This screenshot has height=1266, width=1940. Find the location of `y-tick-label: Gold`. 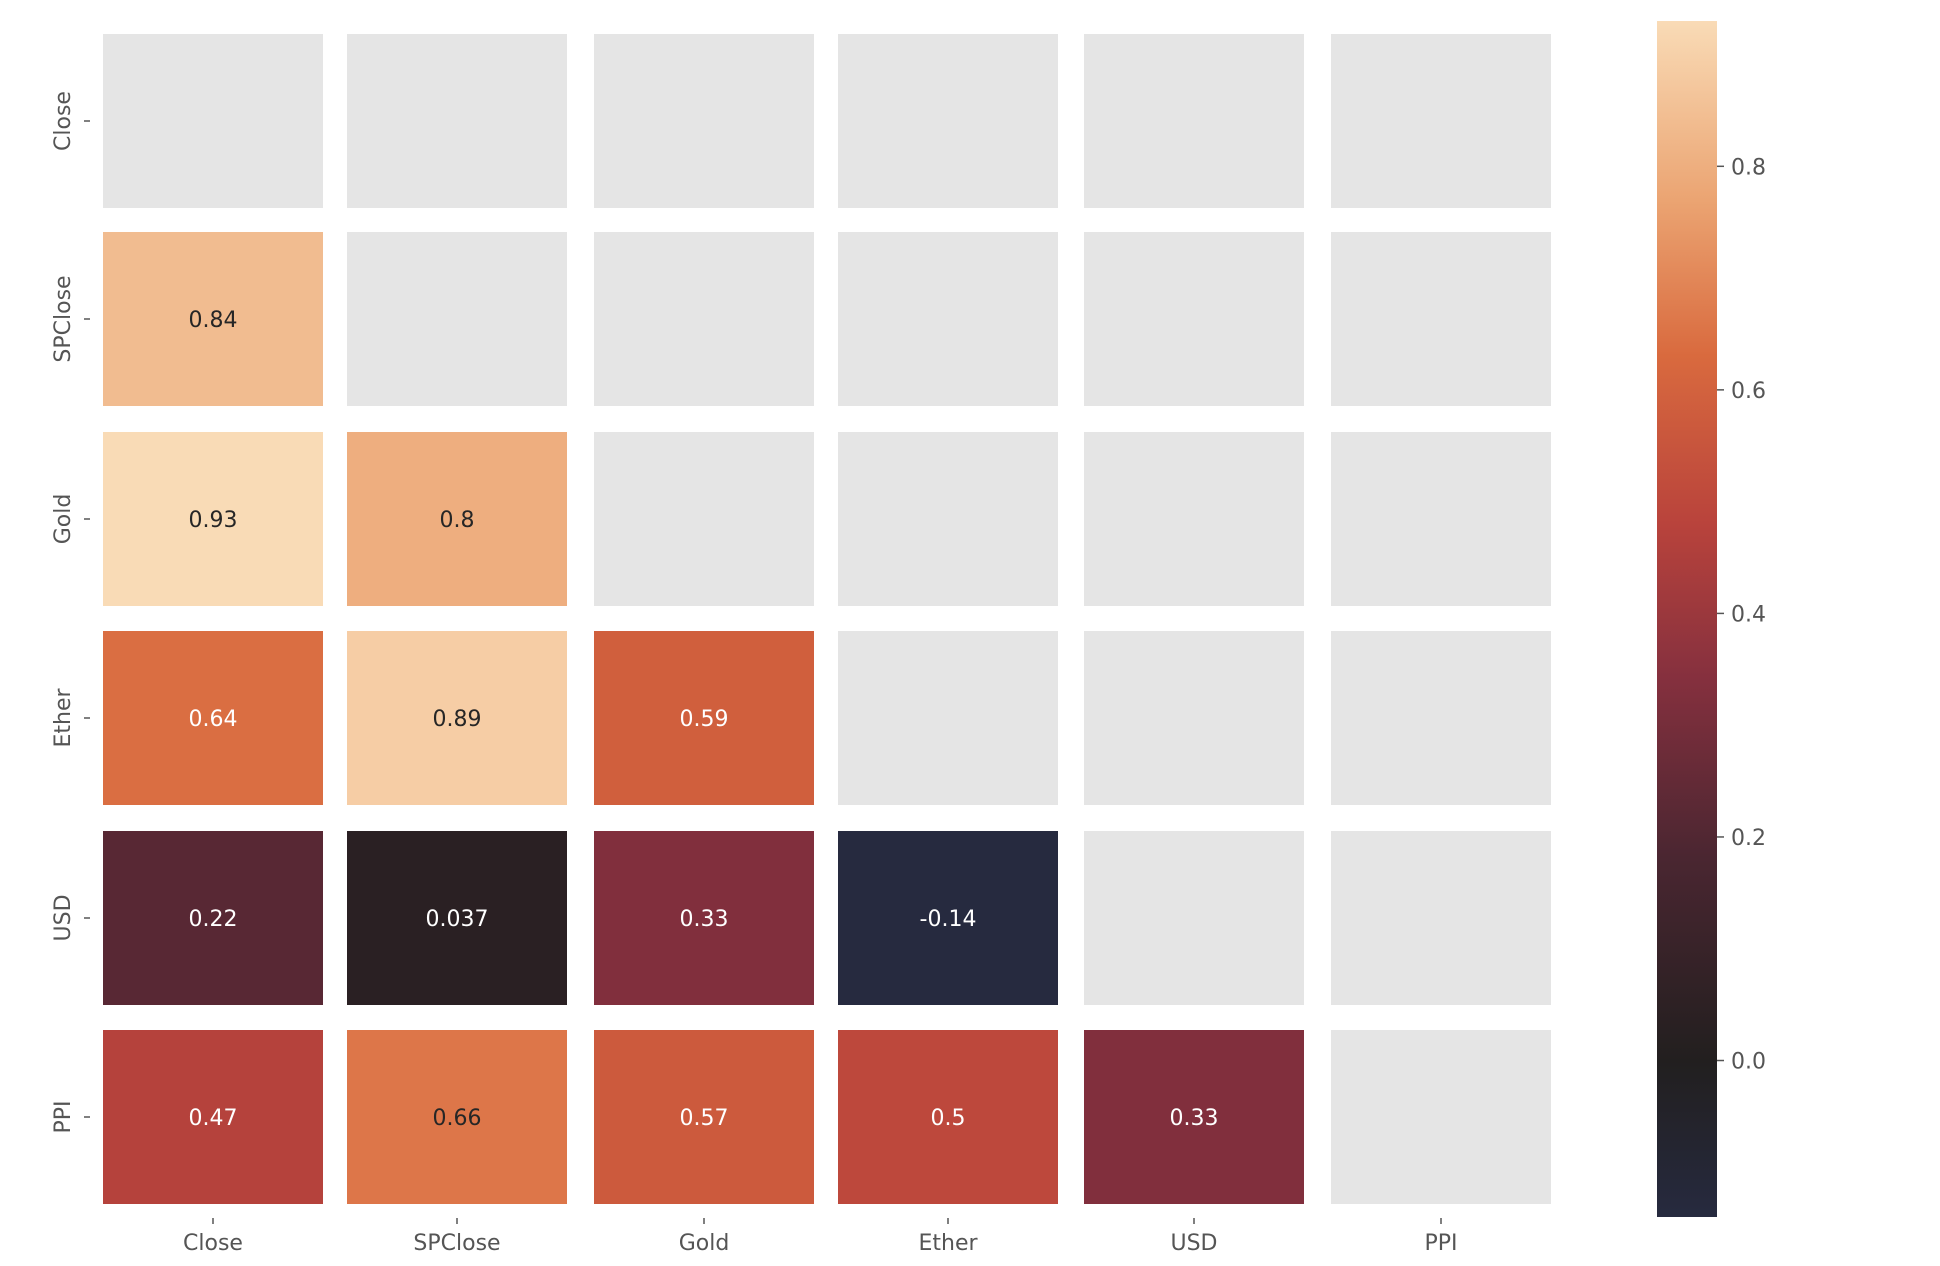

y-tick-label: Gold is located at coordinates (63, 519).